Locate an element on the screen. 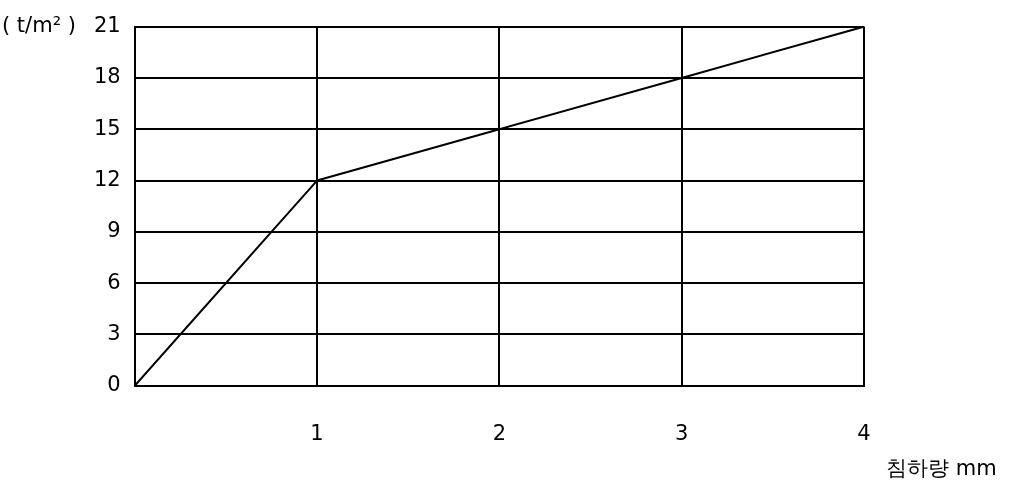 Image resolution: width=1023 pixels, height=488 pixels. x-tick-label: 1 is located at coordinates (317, 432).